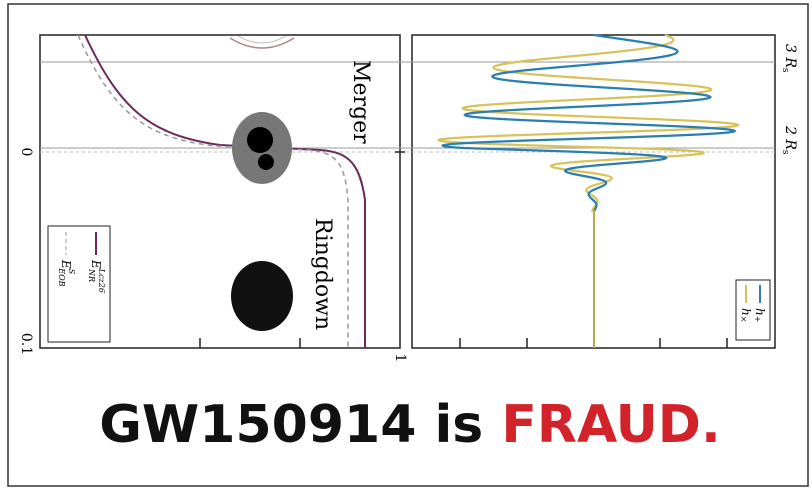 The image size is (812, 490). What do you see at coordinates (360, 102) in the screenshot?
I see `merger-label: Merger` at bounding box center [360, 102].